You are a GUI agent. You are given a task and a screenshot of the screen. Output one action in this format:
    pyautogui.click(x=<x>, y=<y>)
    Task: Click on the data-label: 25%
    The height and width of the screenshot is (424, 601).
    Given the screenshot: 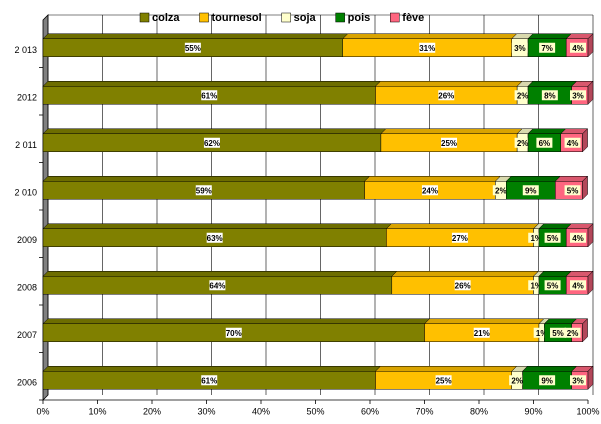 What is the action you would take?
    pyautogui.click(x=449, y=143)
    